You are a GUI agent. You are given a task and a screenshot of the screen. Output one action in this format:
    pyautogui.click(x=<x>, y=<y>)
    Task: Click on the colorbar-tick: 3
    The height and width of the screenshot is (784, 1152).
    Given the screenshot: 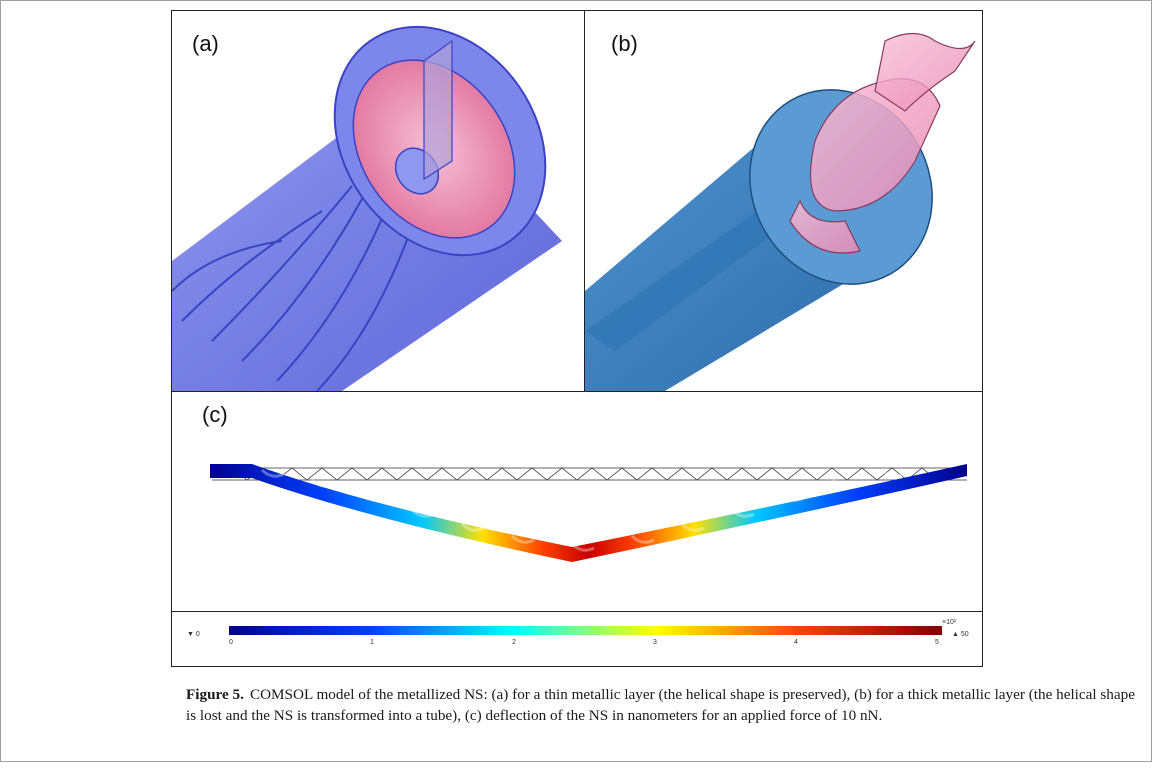 What is the action you would take?
    pyautogui.click(x=655, y=642)
    